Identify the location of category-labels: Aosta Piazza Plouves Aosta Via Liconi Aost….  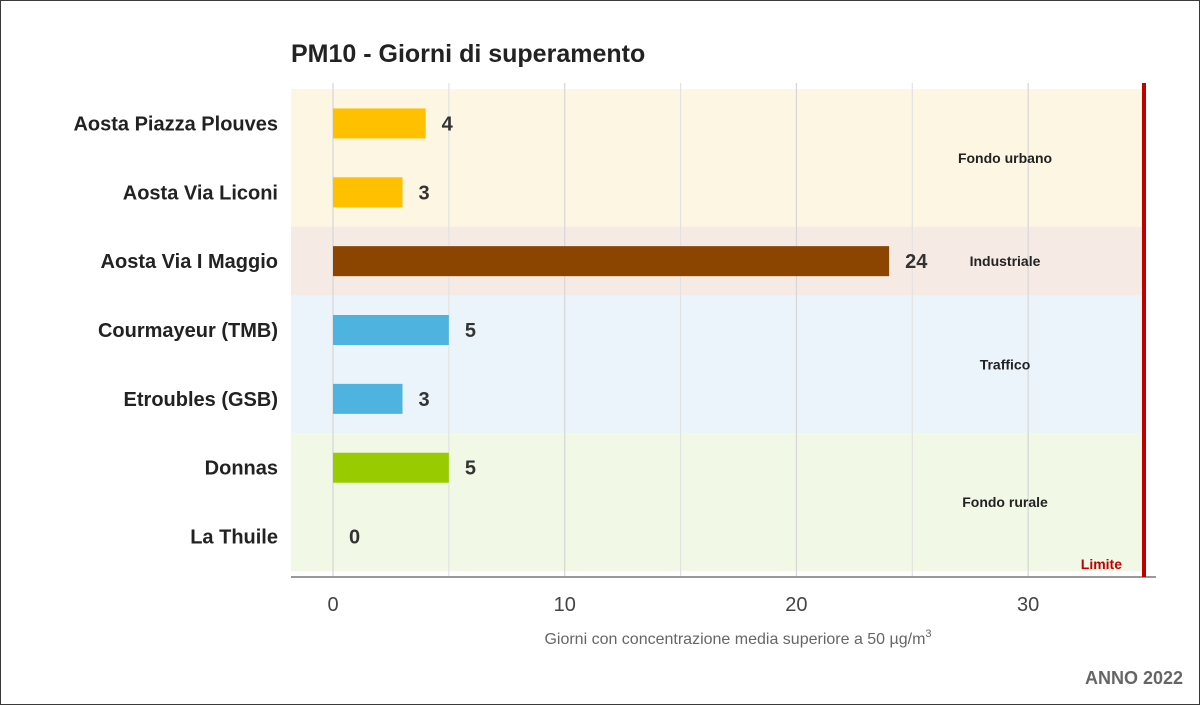
(175, 330).